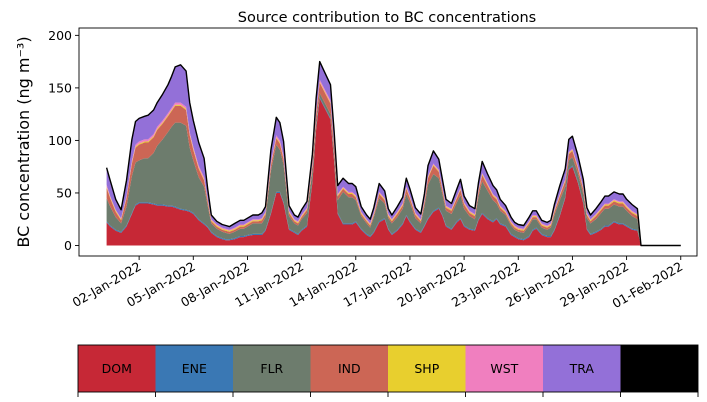  What do you see at coordinates (60, 87) in the screenshot?
I see `y-tick-label: 150` at bounding box center [60, 87].